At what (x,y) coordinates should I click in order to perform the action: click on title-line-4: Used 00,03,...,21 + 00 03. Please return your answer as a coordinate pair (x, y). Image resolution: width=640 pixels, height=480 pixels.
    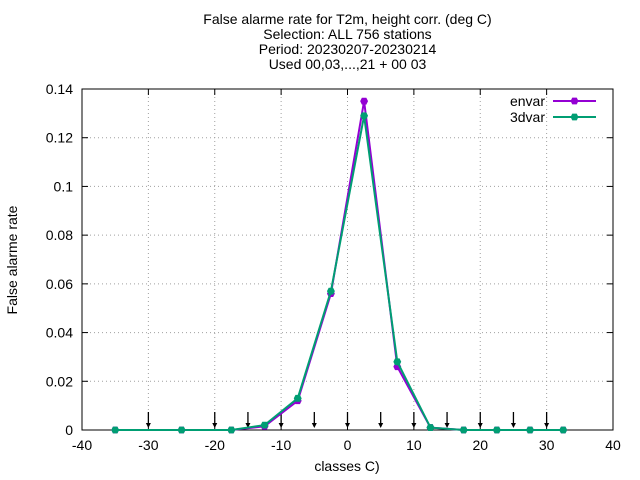
    Looking at the image, I should click on (347, 64).